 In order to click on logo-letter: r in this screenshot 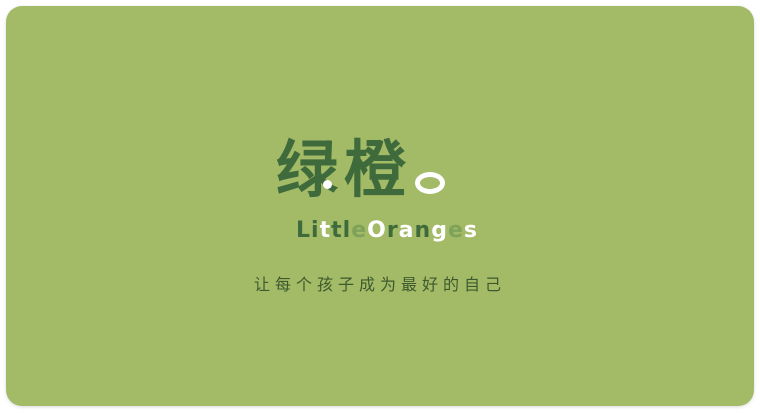, I will do `click(392, 230)`.